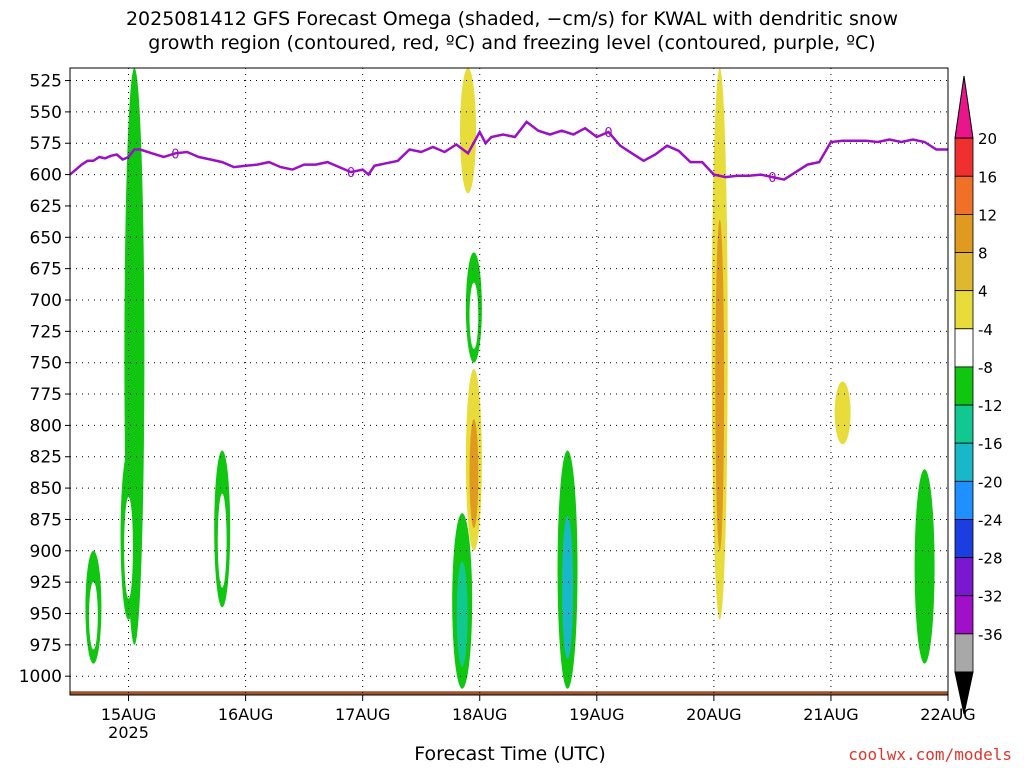 The width and height of the screenshot is (1024, 768). What do you see at coordinates (930, 754) in the screenshot?
I see `credit-link: coolwx.com/models` at bounding box center [930, 754].